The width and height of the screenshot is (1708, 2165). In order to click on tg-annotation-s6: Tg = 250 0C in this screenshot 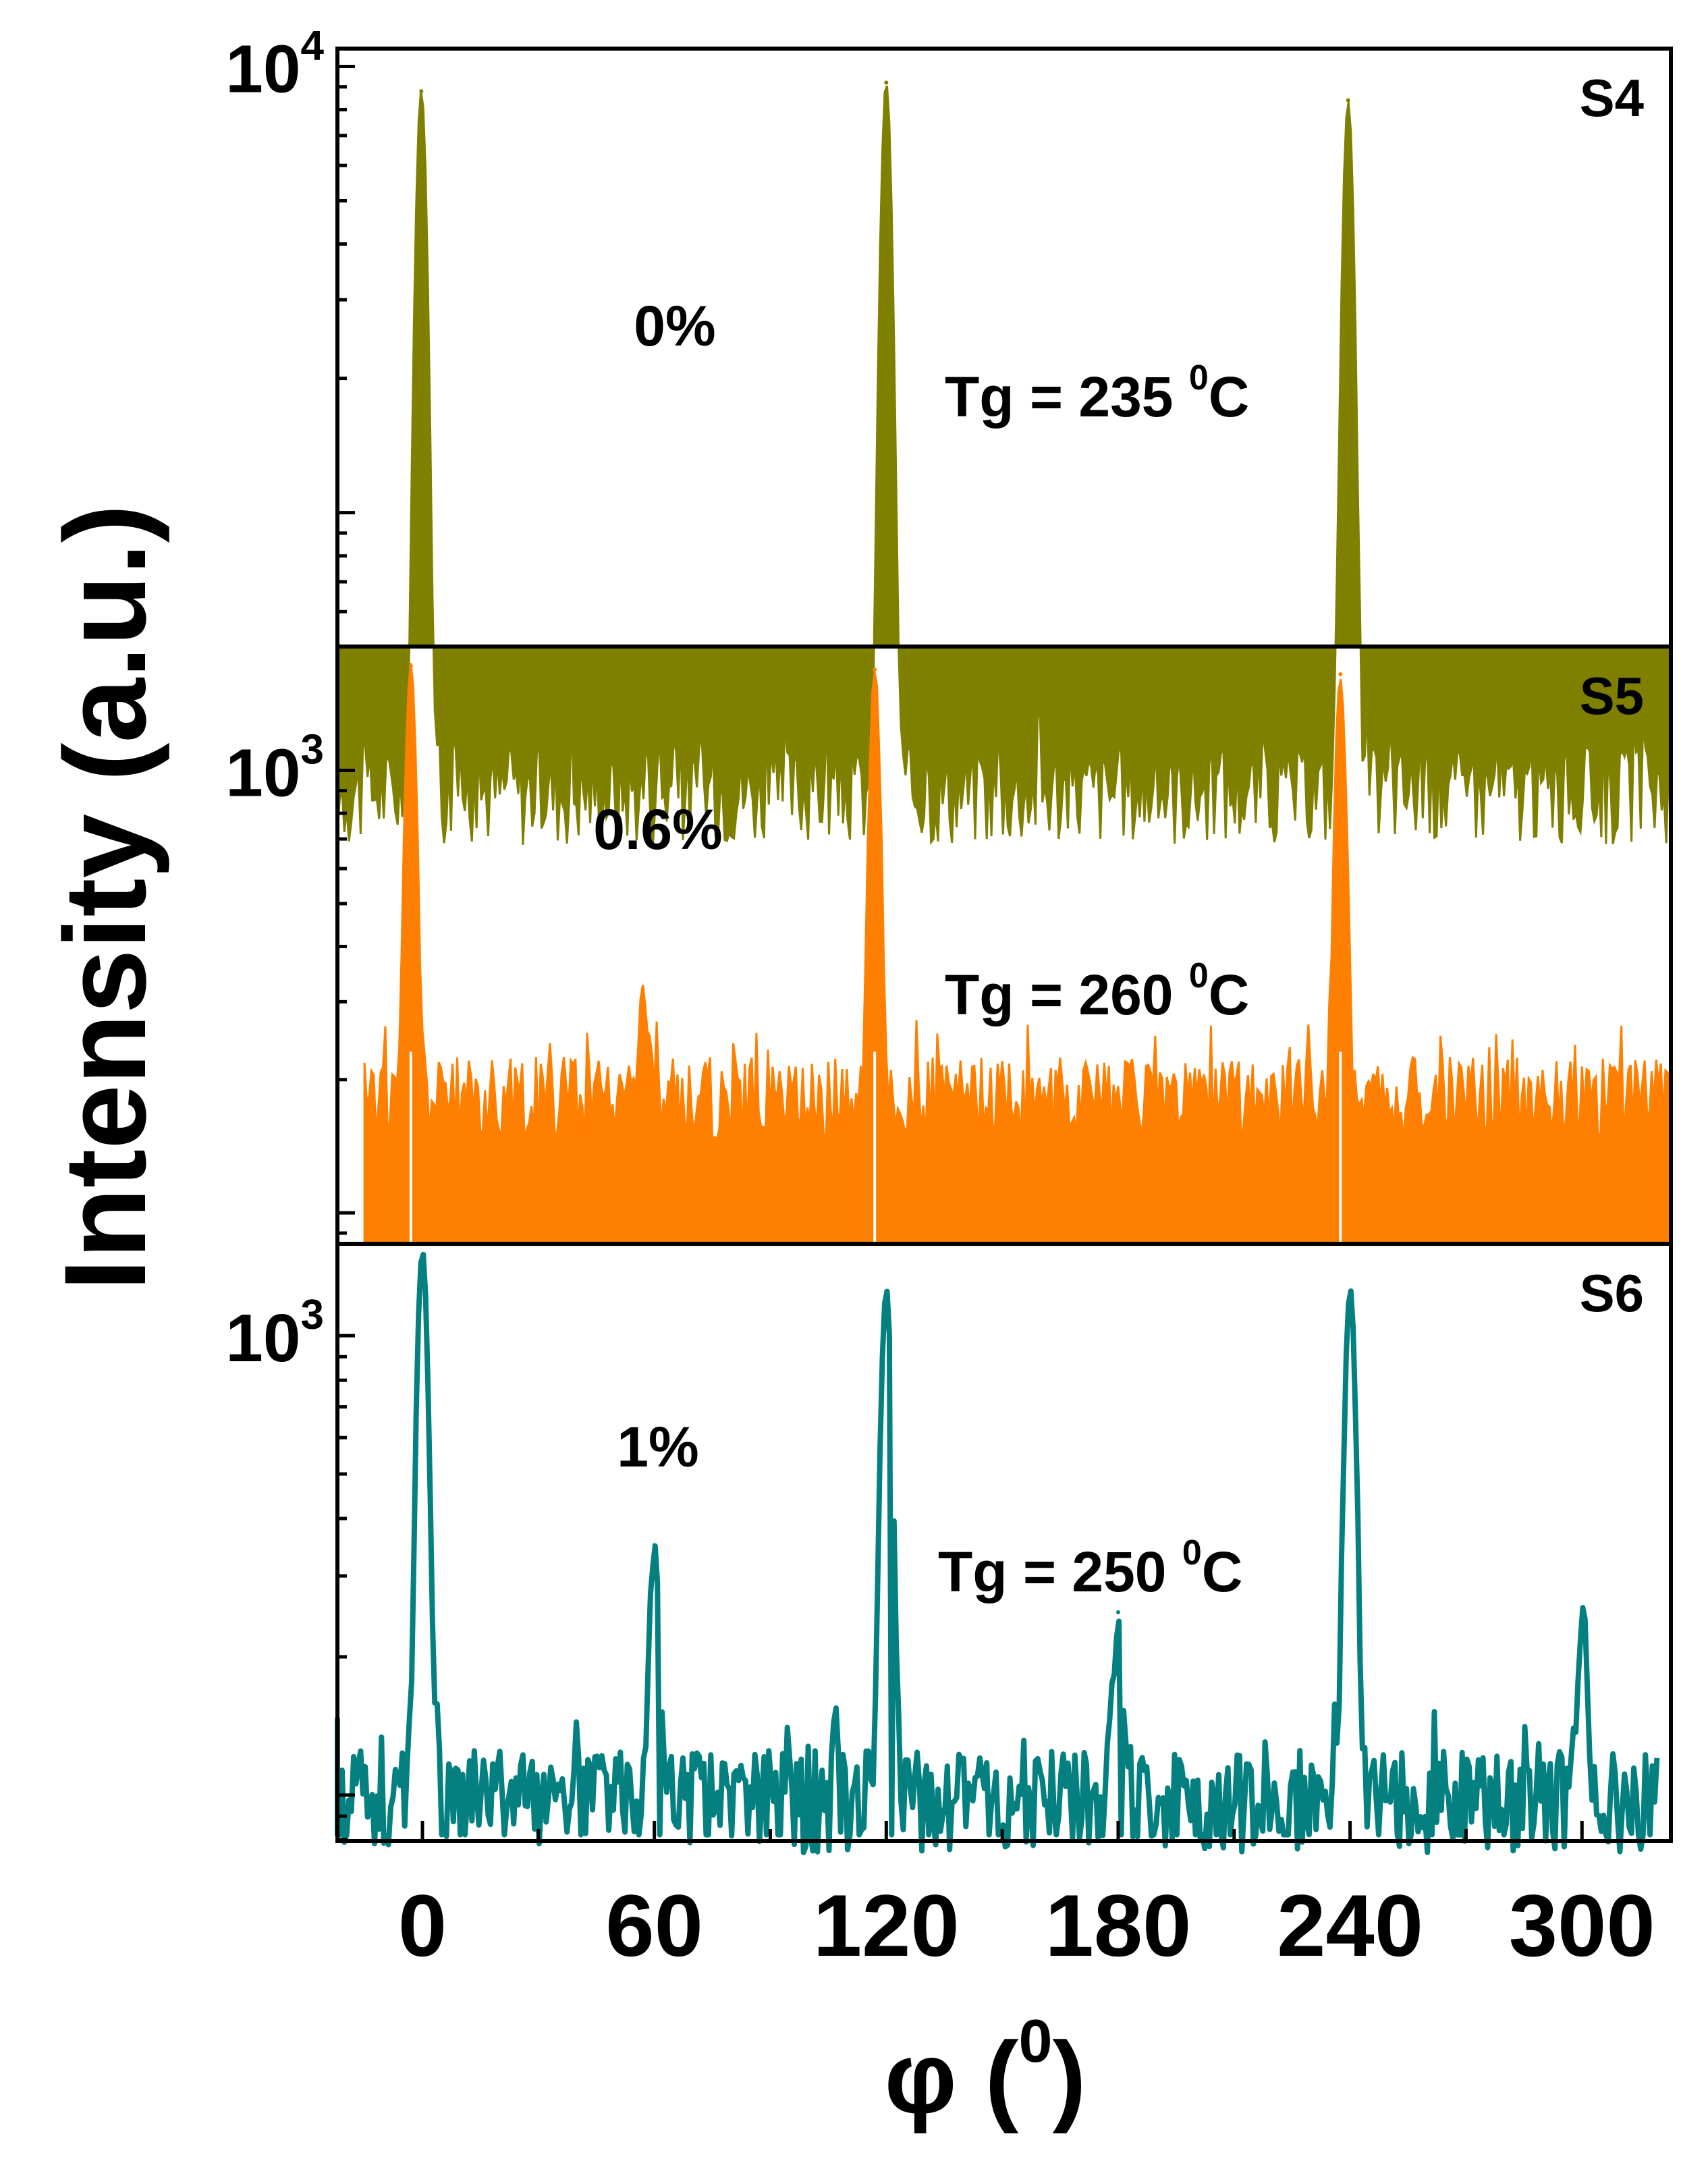, I will do `click(1090, 1568)`.